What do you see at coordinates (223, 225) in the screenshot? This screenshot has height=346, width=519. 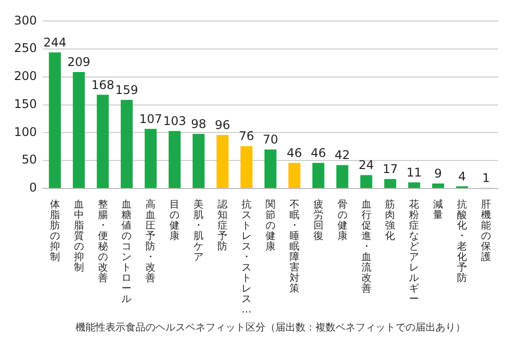 I see `x-tick-label: 認知症予防` at bounding box center [223, 225].